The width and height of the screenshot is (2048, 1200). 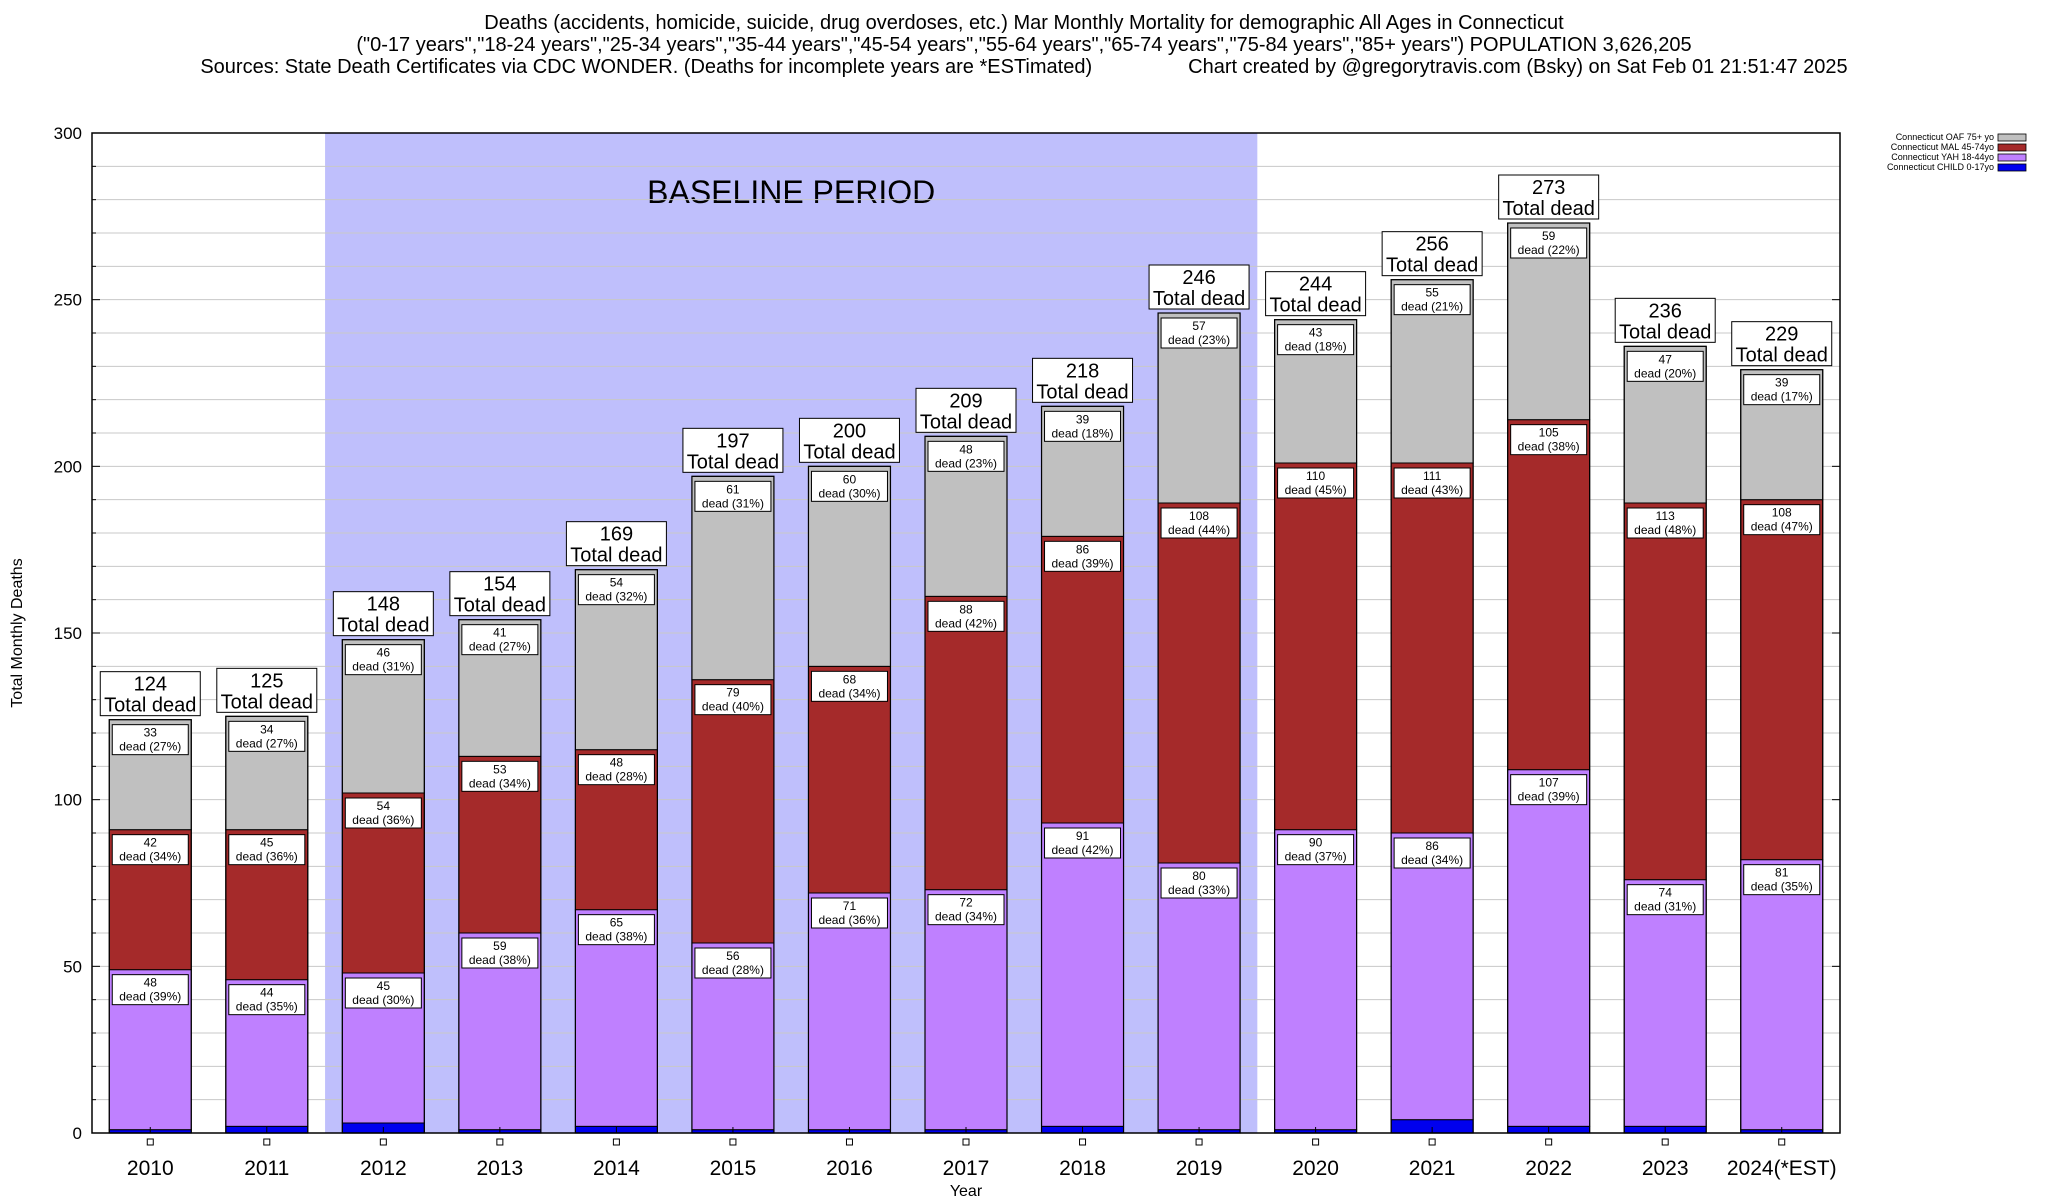 I want to click on segment-pct-label: dead (28%), so click(x=616, y=777).